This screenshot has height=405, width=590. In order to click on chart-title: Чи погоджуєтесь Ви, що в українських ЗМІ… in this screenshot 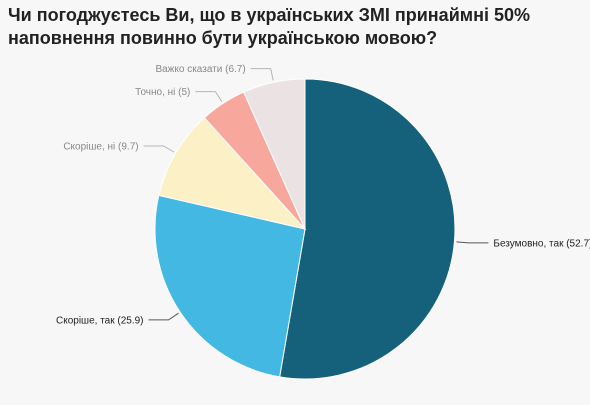, I will do `click(293, 27)`.